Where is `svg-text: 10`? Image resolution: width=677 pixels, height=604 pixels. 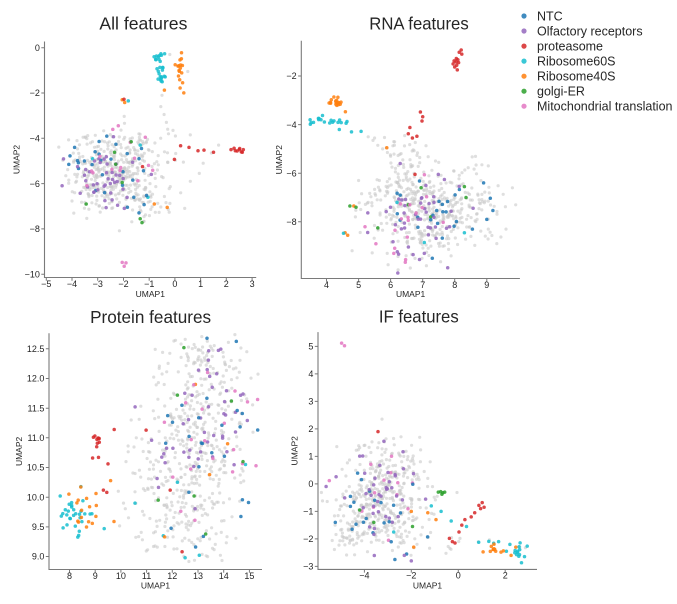 svg-text: 10 is located at coordinates (121, 576).